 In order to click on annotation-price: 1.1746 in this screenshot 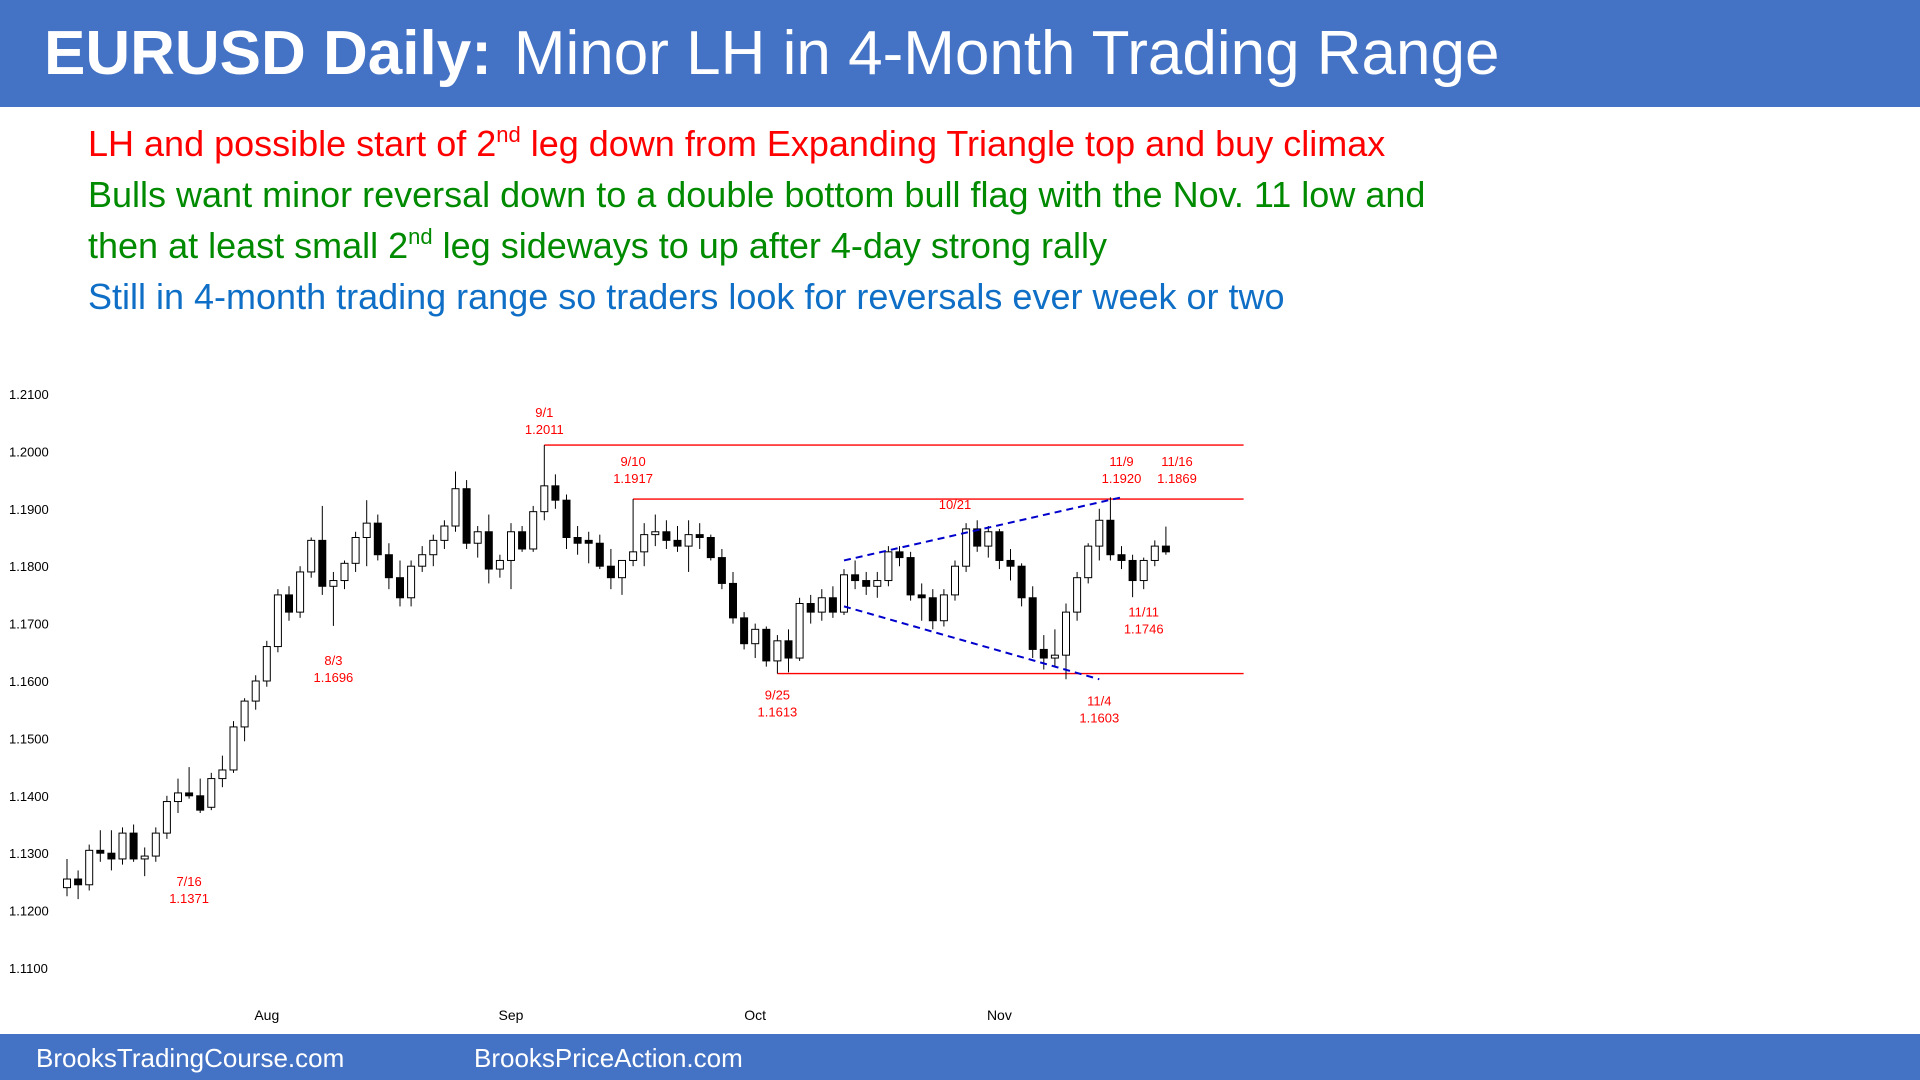, I will do `click(1144, 628)`.